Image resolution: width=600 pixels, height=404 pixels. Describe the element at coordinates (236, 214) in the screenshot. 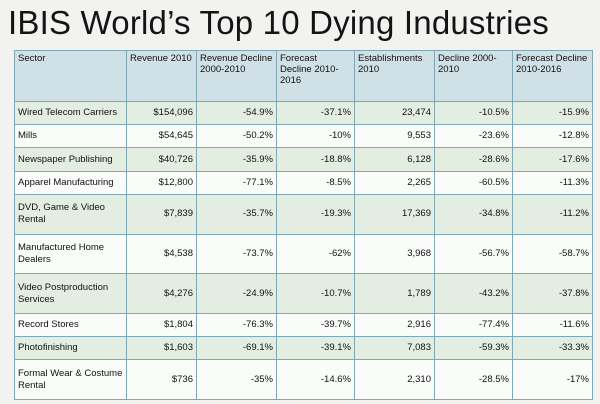

I see `revenue-decline-cell: -35.7%` at that location.